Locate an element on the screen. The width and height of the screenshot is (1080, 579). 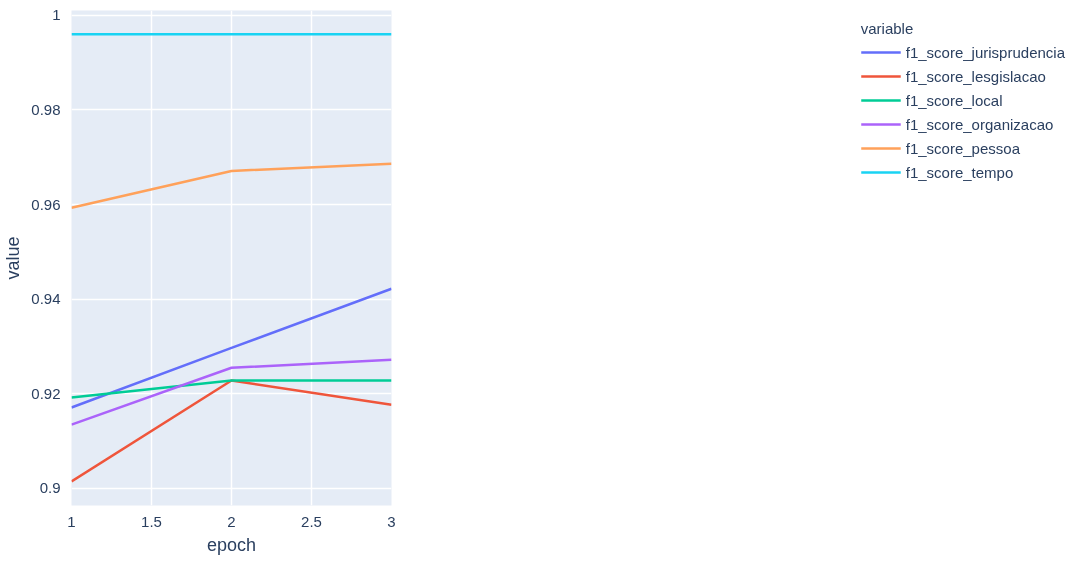
legend-label: f1_score_jurisprudencia is located at coordinates (985, 52).